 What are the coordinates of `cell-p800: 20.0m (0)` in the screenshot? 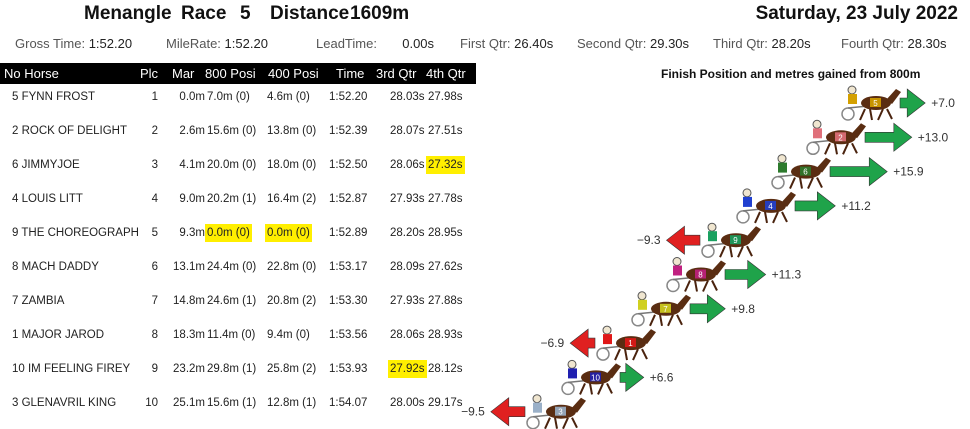 It's located at (232, 165).